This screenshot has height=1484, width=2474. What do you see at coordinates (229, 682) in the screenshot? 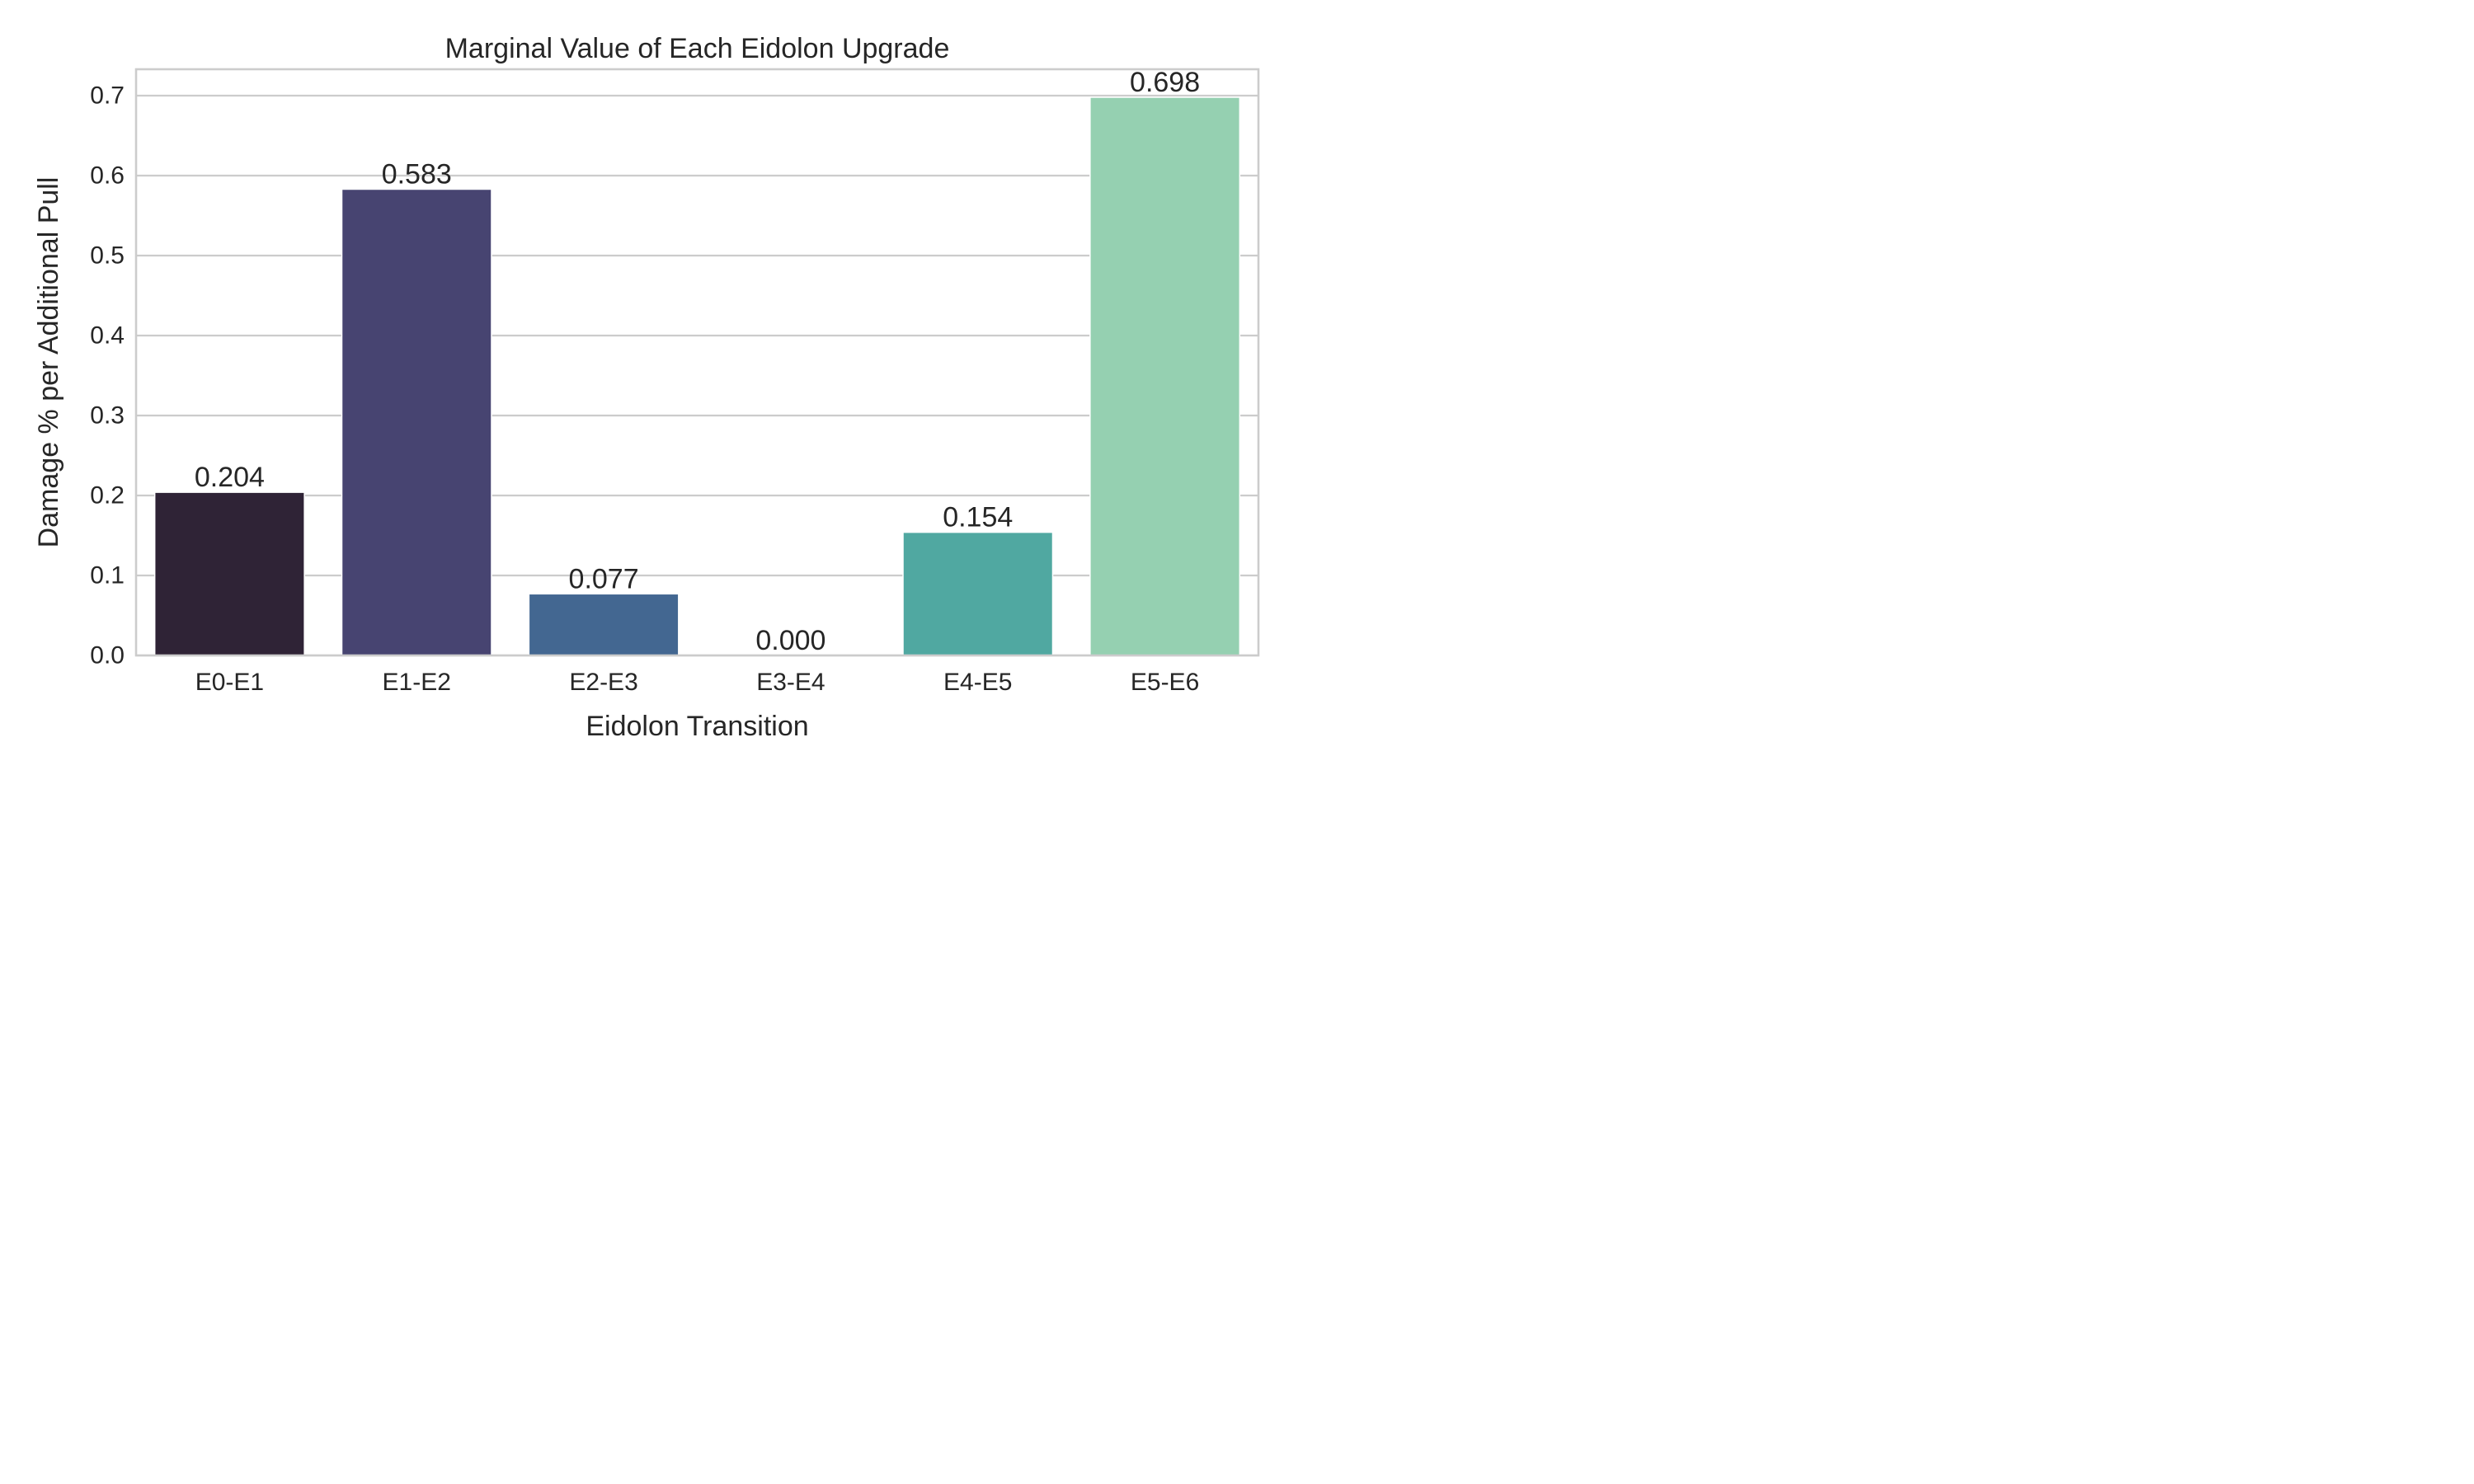
I see `x-tick-label: E0-E1` at bounding box center [229, 682].